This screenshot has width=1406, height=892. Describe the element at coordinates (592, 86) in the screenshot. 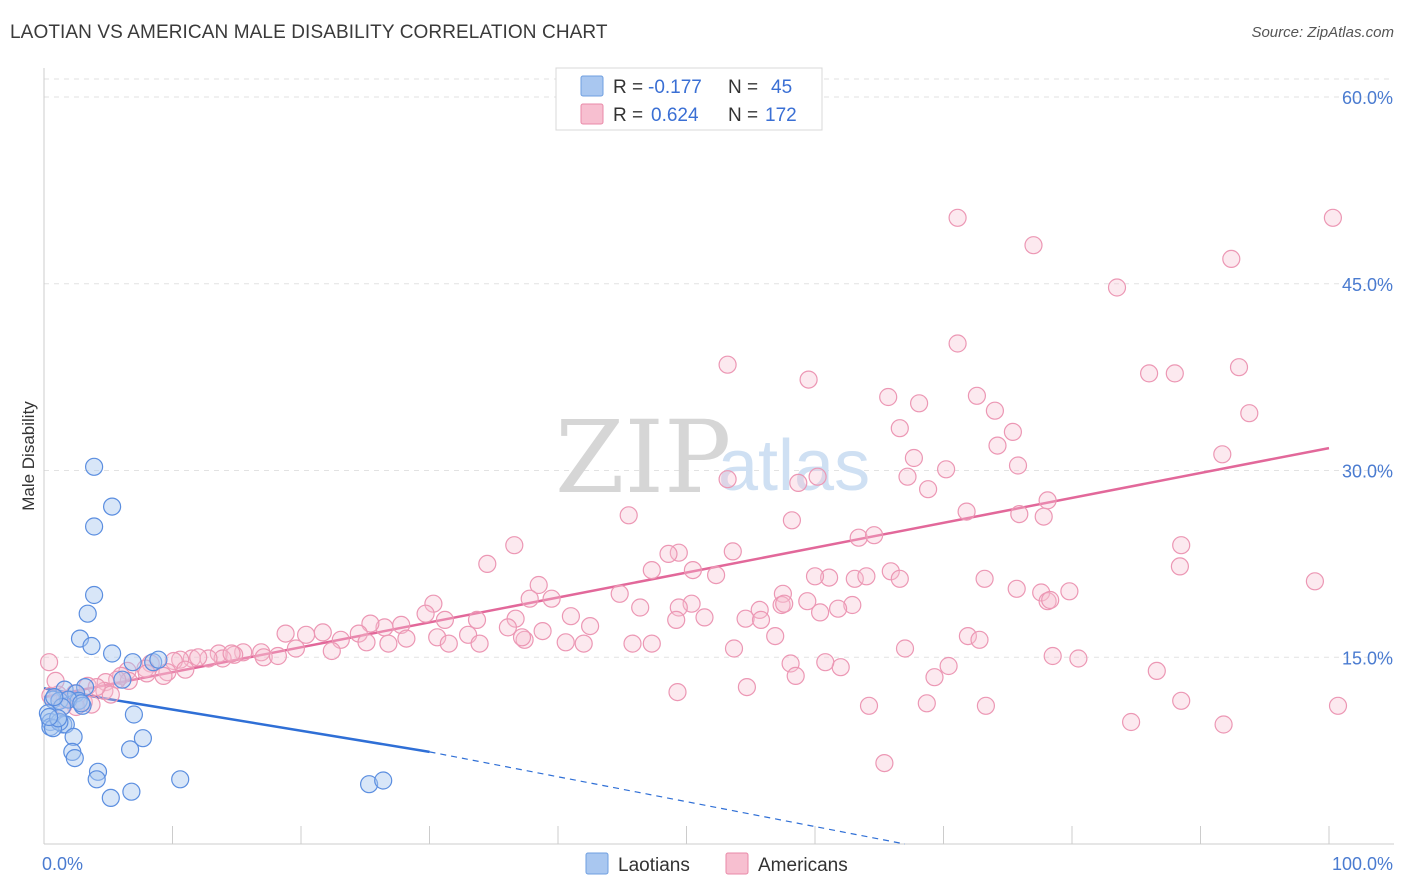

I see `legend-swatch-laotians` at that location.